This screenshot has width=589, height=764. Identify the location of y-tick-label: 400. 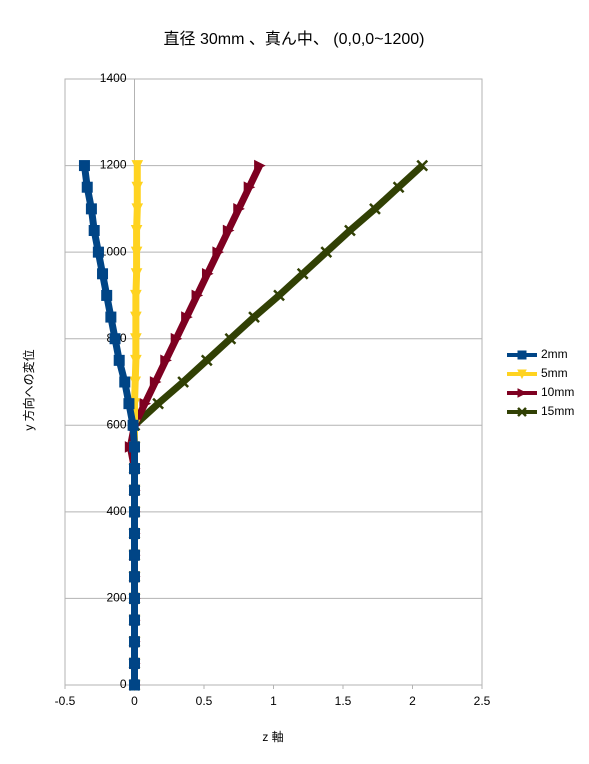
(116, 511).